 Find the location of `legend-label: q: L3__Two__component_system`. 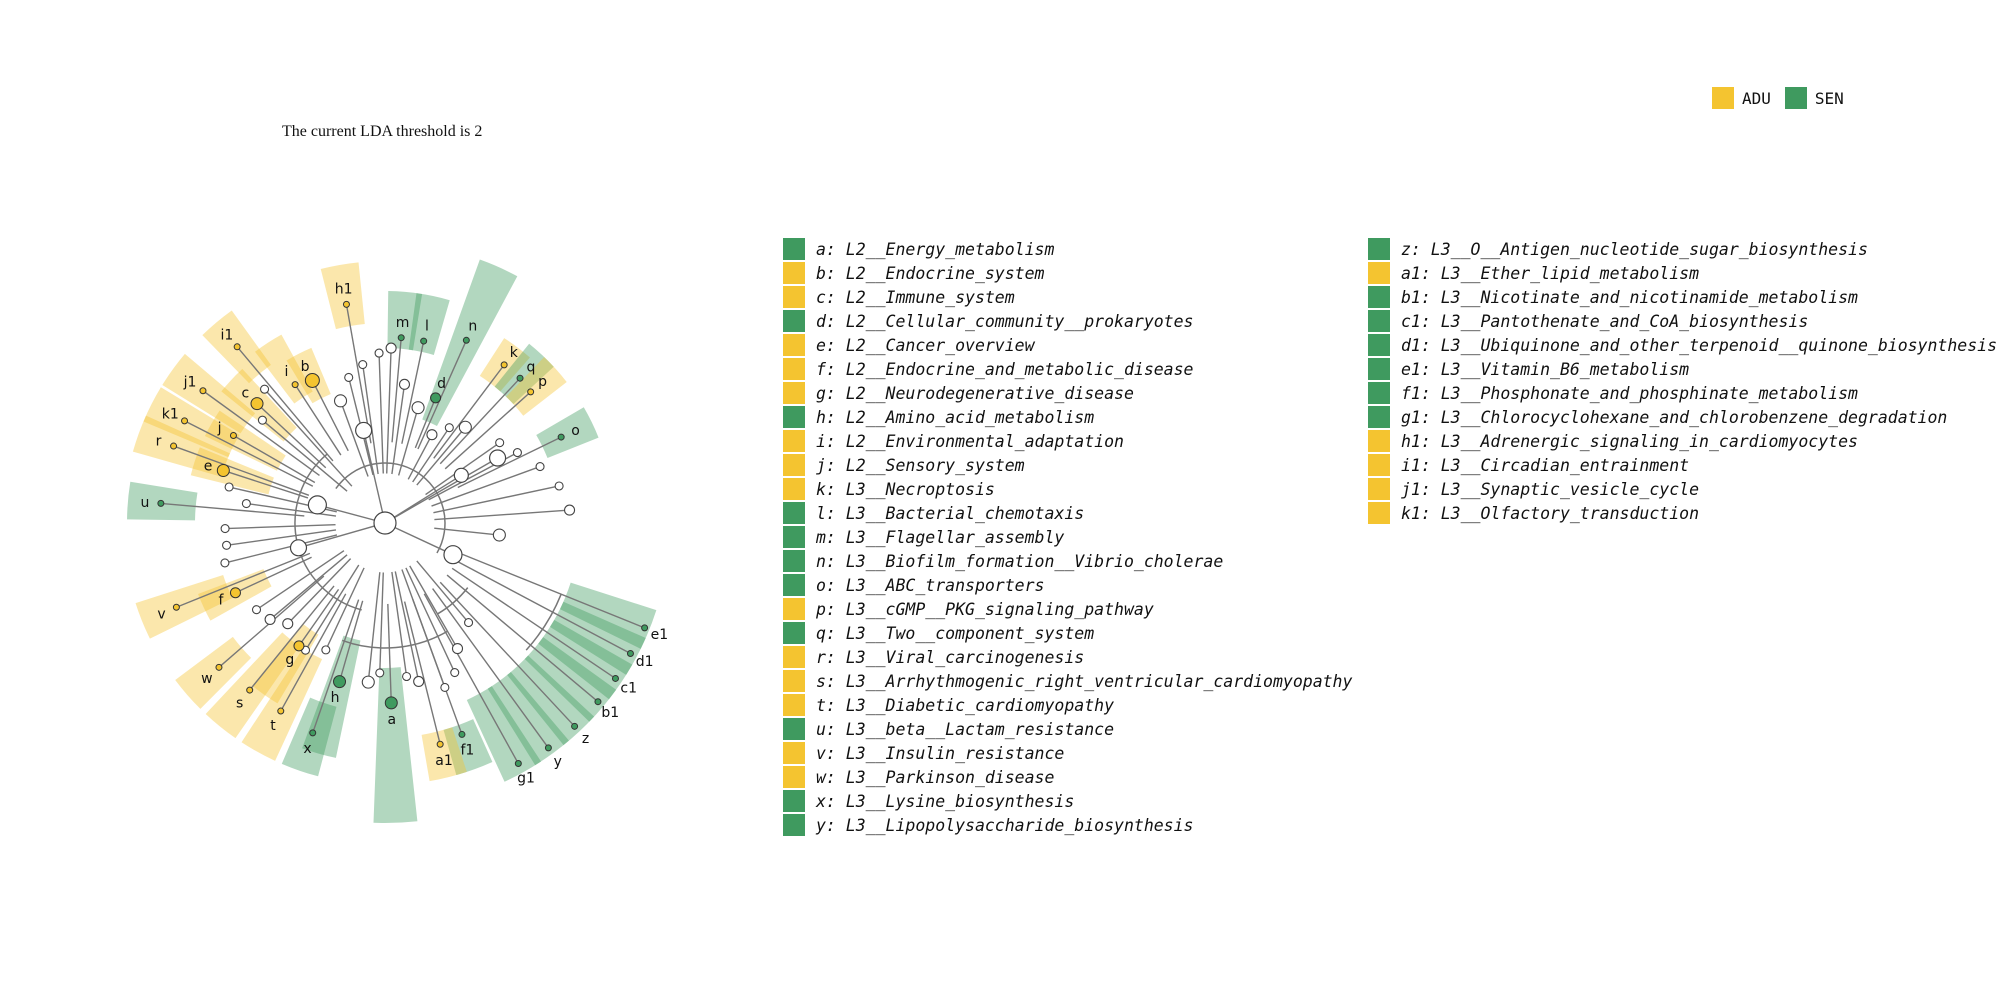

legend-label: q: L3__Two__component_system is located at coordinates (955, 633).